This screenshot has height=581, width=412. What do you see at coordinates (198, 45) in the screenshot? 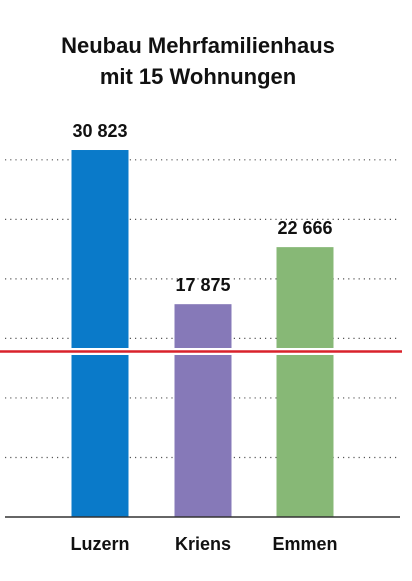
I see `chart-title: Neubau Mehrfamilienhaus` at bounding box center [198, 45].